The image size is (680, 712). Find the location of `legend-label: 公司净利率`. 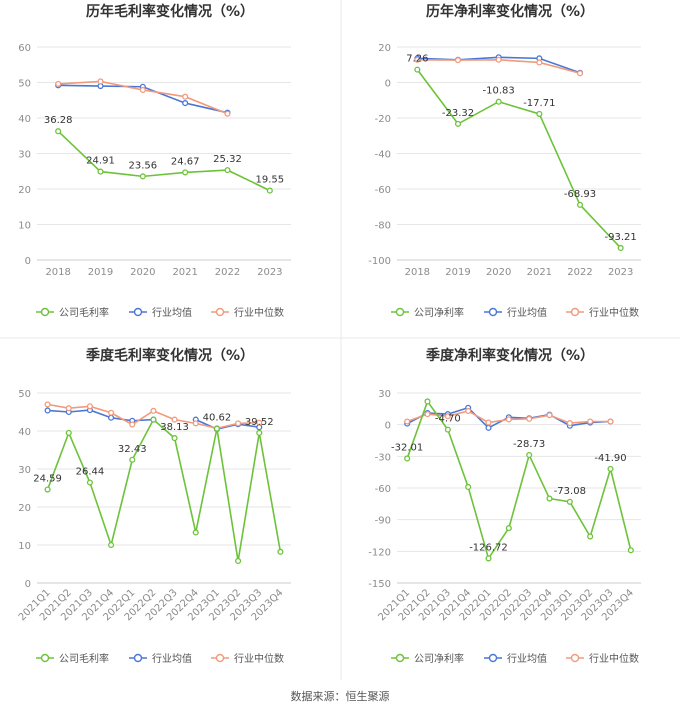

legend-label: 公司净利率 is located at coordinates (439, 312).